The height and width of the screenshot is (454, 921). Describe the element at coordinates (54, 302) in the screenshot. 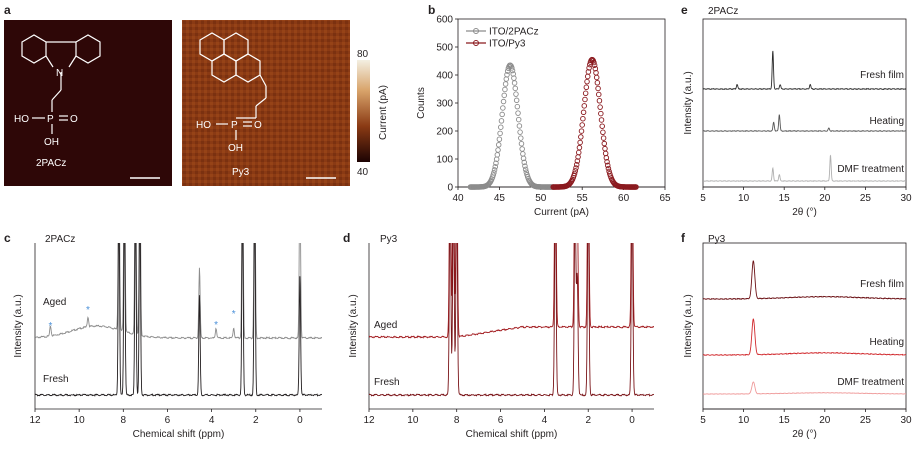

I see `panel-c-series-label: Aged` at that location.